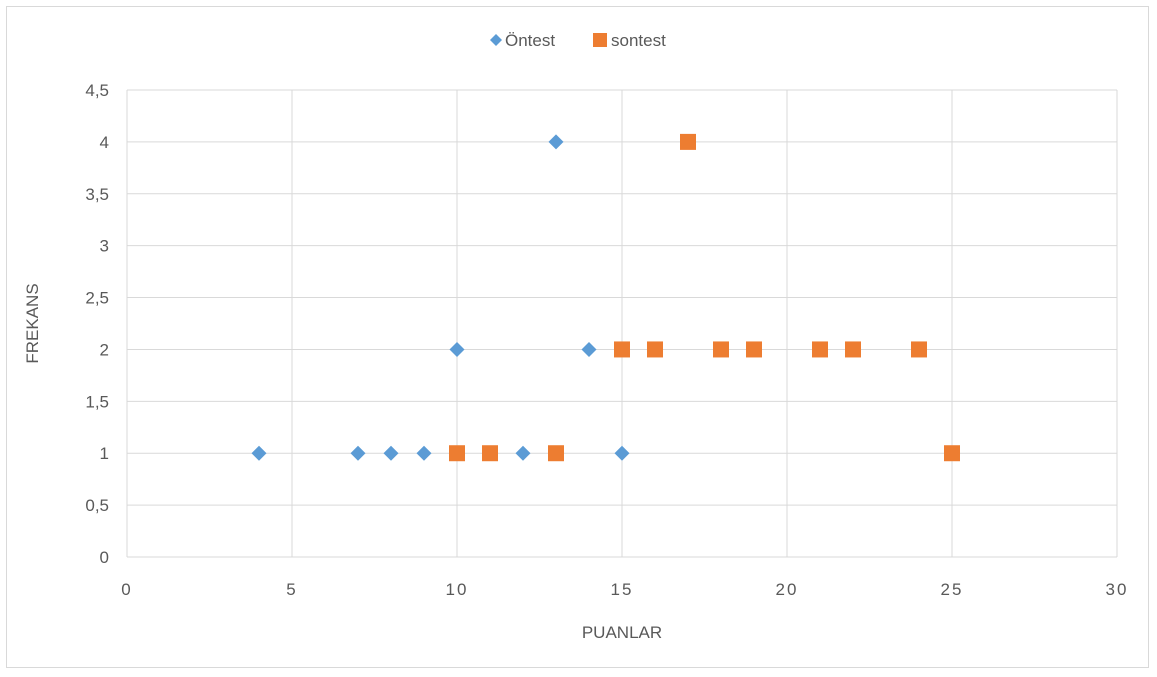  Describe the element at coordinates (622, 632) in the screenshot. I see `x-axis-title: PUANLAR` at that location.